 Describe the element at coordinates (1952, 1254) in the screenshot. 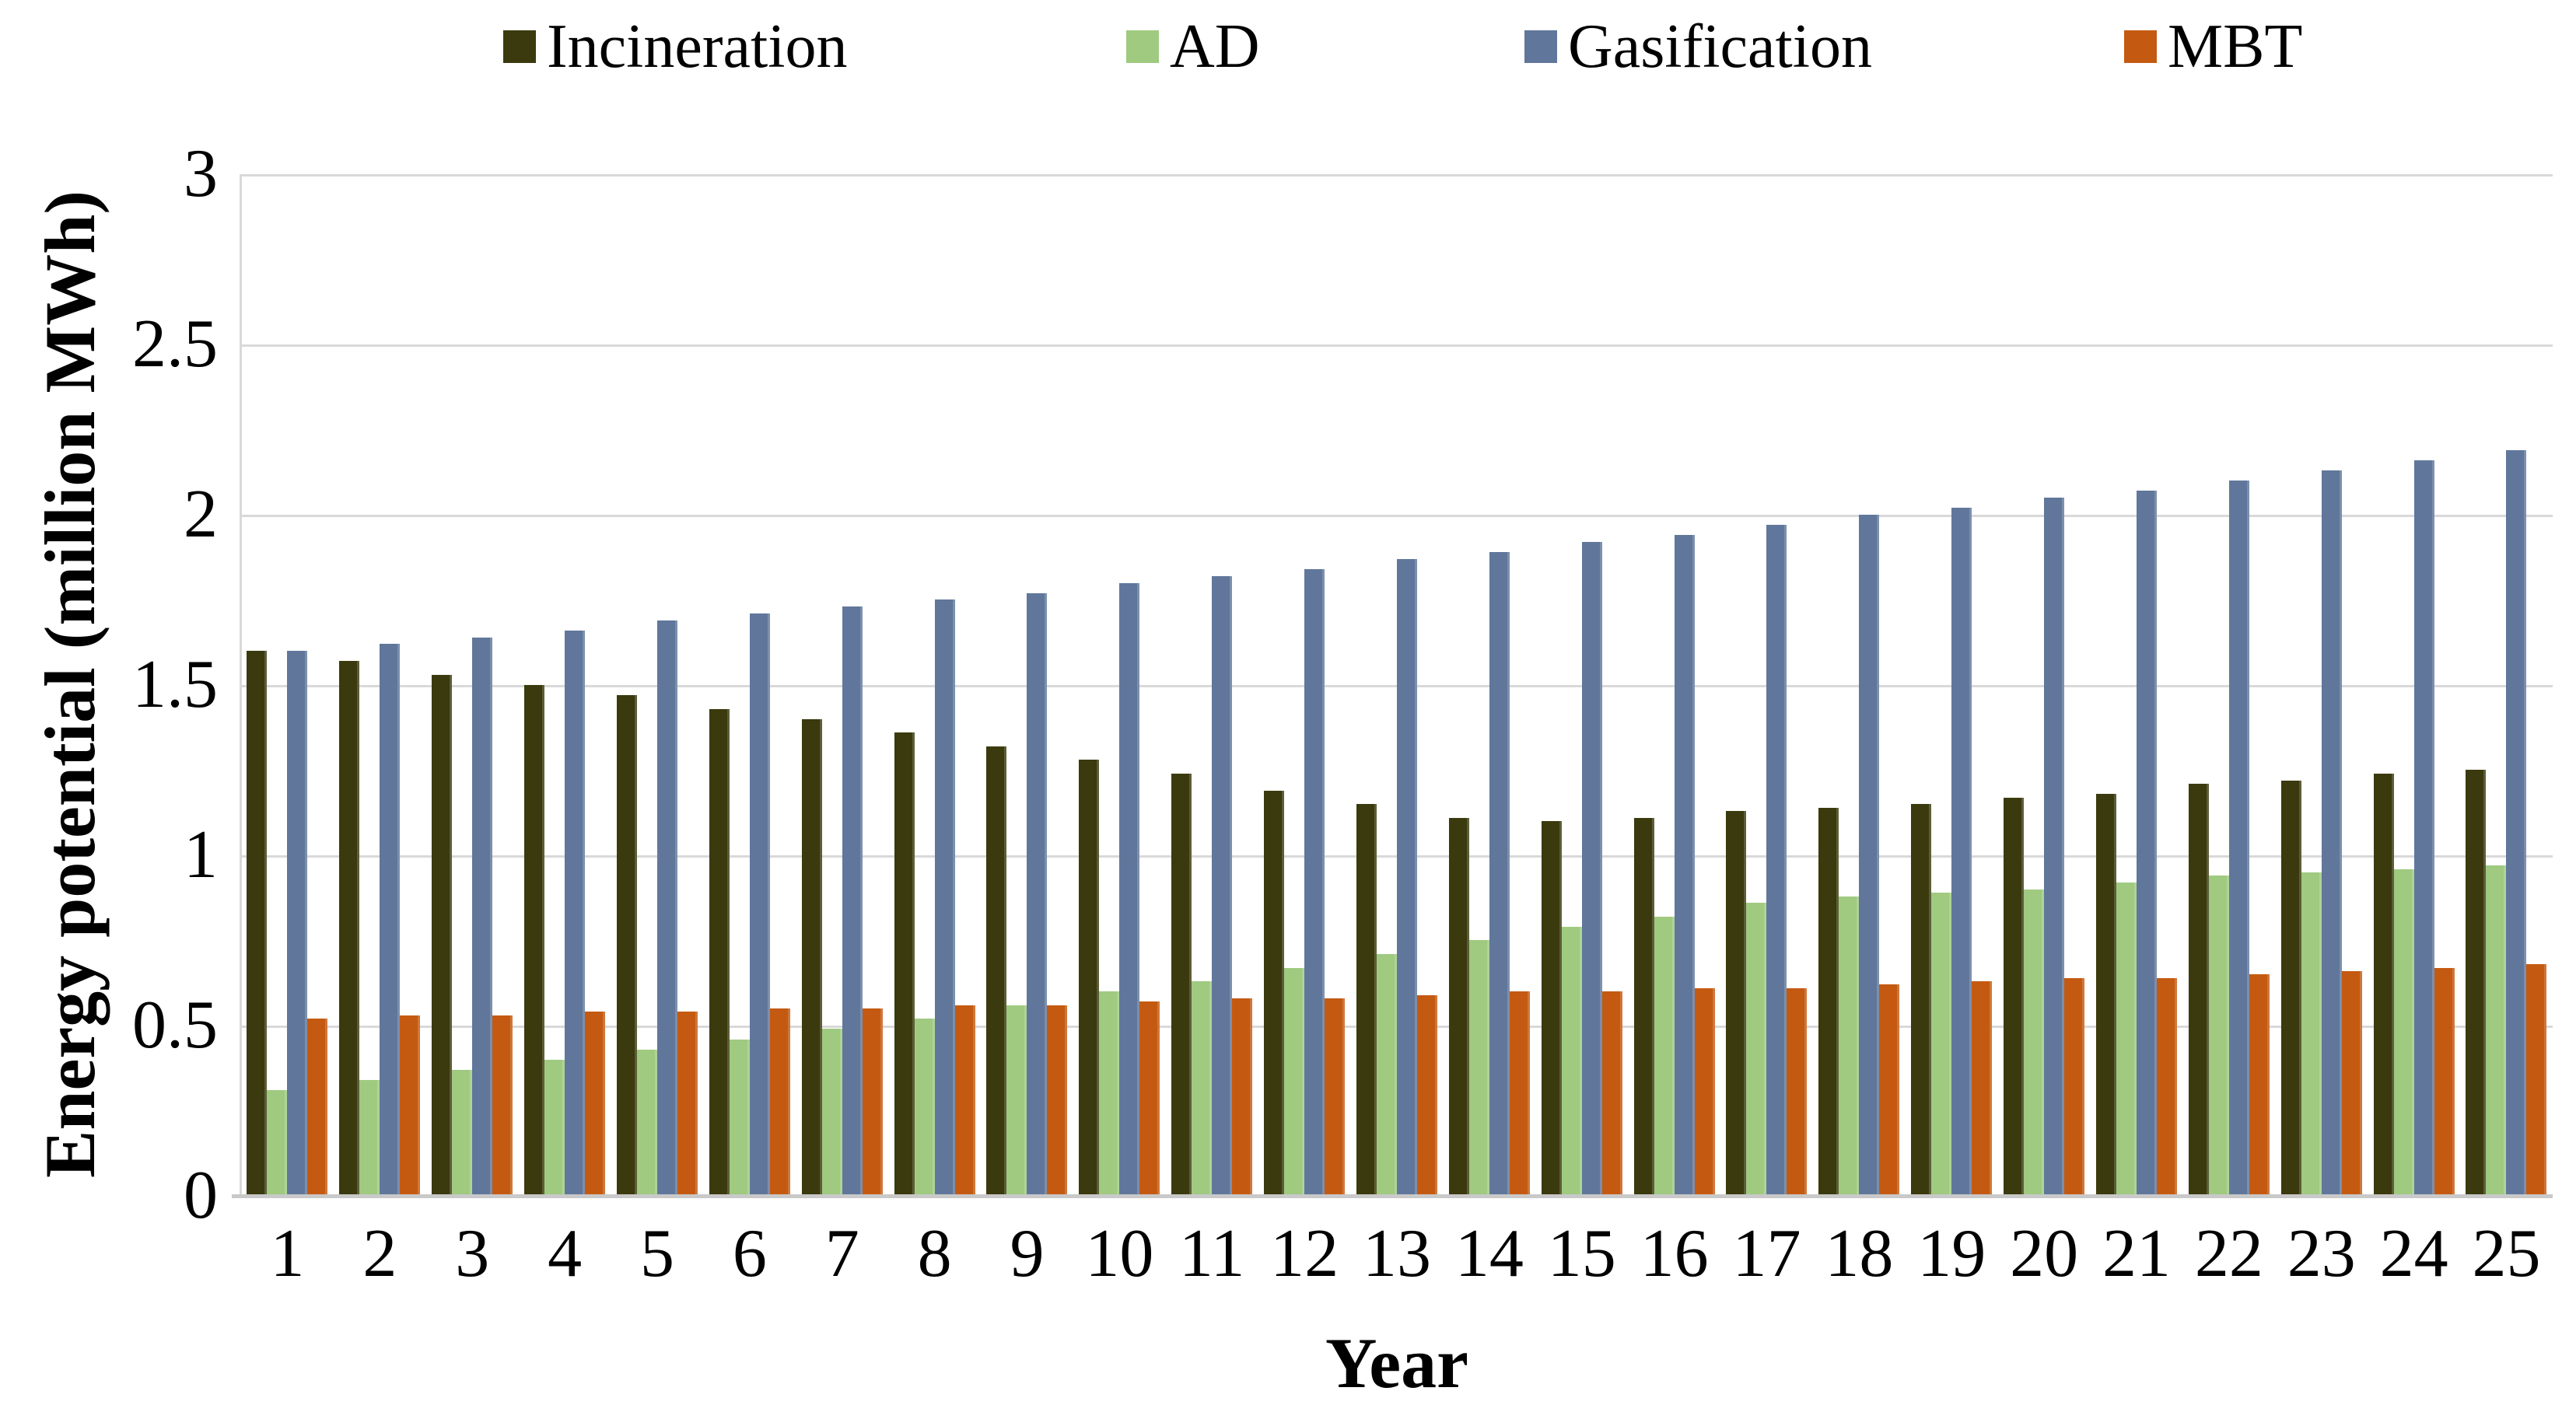

I see `x-tick-label: 19` at that location.